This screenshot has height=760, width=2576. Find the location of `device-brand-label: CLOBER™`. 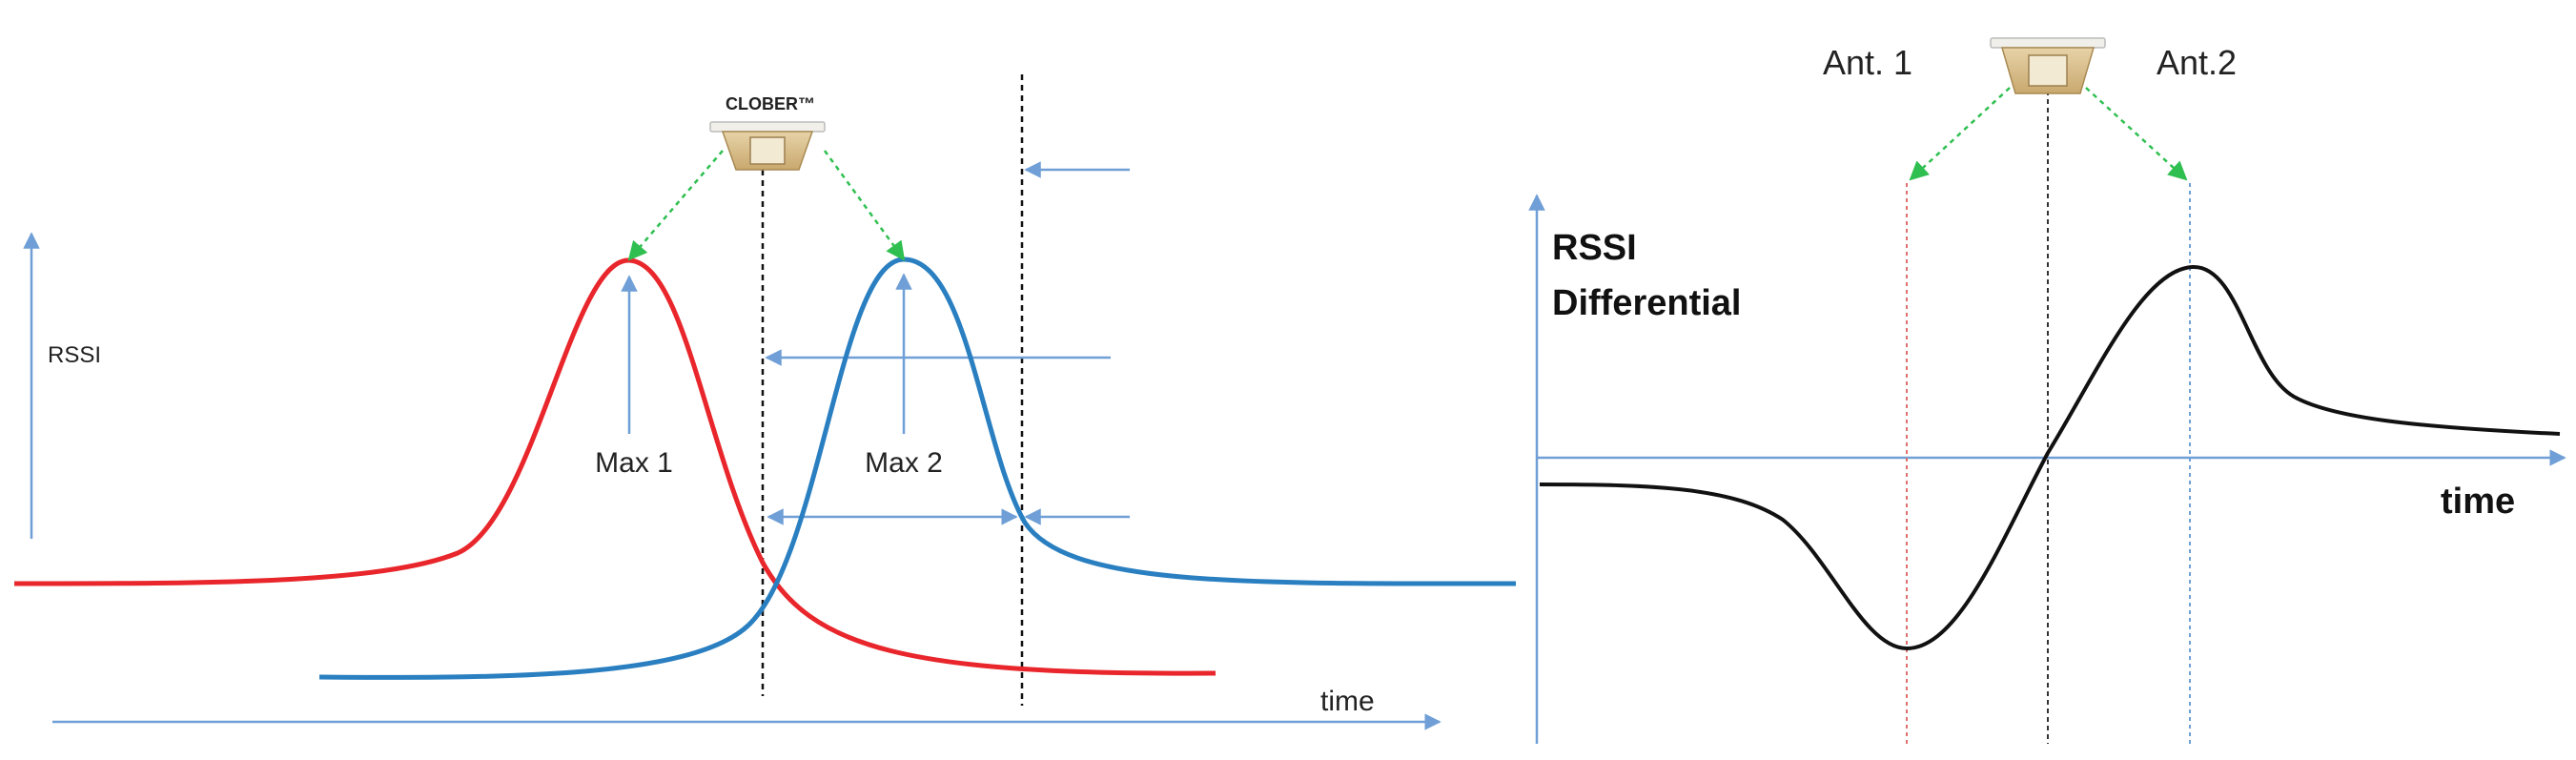

device-brand-label: CLOBER™ is located at coordinates (771, 103).